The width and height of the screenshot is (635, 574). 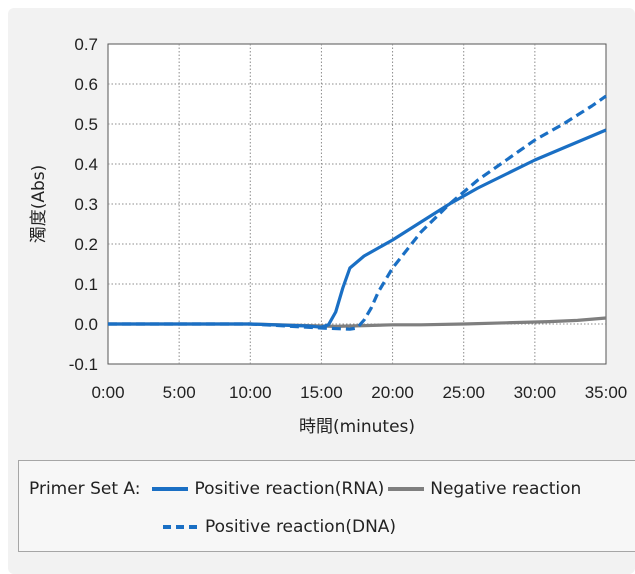 What do you see at coordinates (86, 244) in the screenshot?
I see `y-tick-label: 0.2` at bounding box center [86, 244].